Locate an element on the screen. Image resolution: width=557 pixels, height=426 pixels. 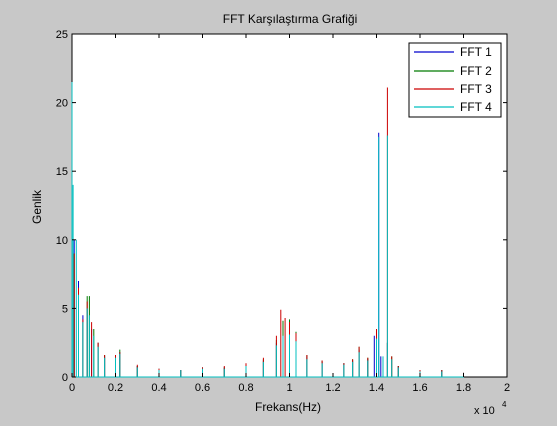
legend: FFT 1 FFT 2 FFT 3 FFT 4 is located at coordinates (455, 80).